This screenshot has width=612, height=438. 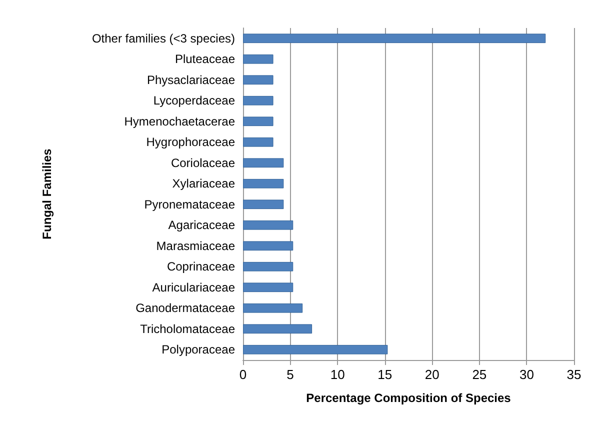 What do you see at coordinates (526, 374) in the screenshot?
I see `x-tick-label: 30` at bounding box center [526, 374].